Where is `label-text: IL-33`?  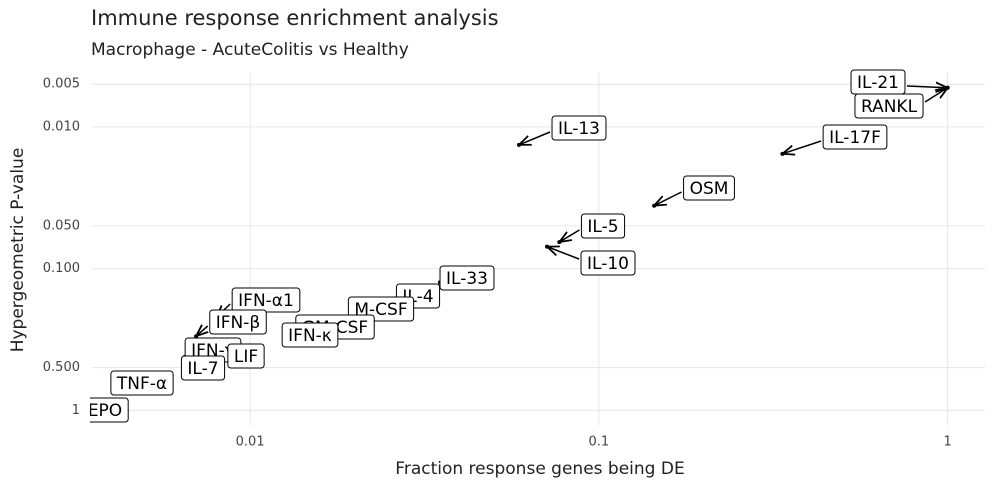
label-text: IL-33 is located at coordinates (467, 279).